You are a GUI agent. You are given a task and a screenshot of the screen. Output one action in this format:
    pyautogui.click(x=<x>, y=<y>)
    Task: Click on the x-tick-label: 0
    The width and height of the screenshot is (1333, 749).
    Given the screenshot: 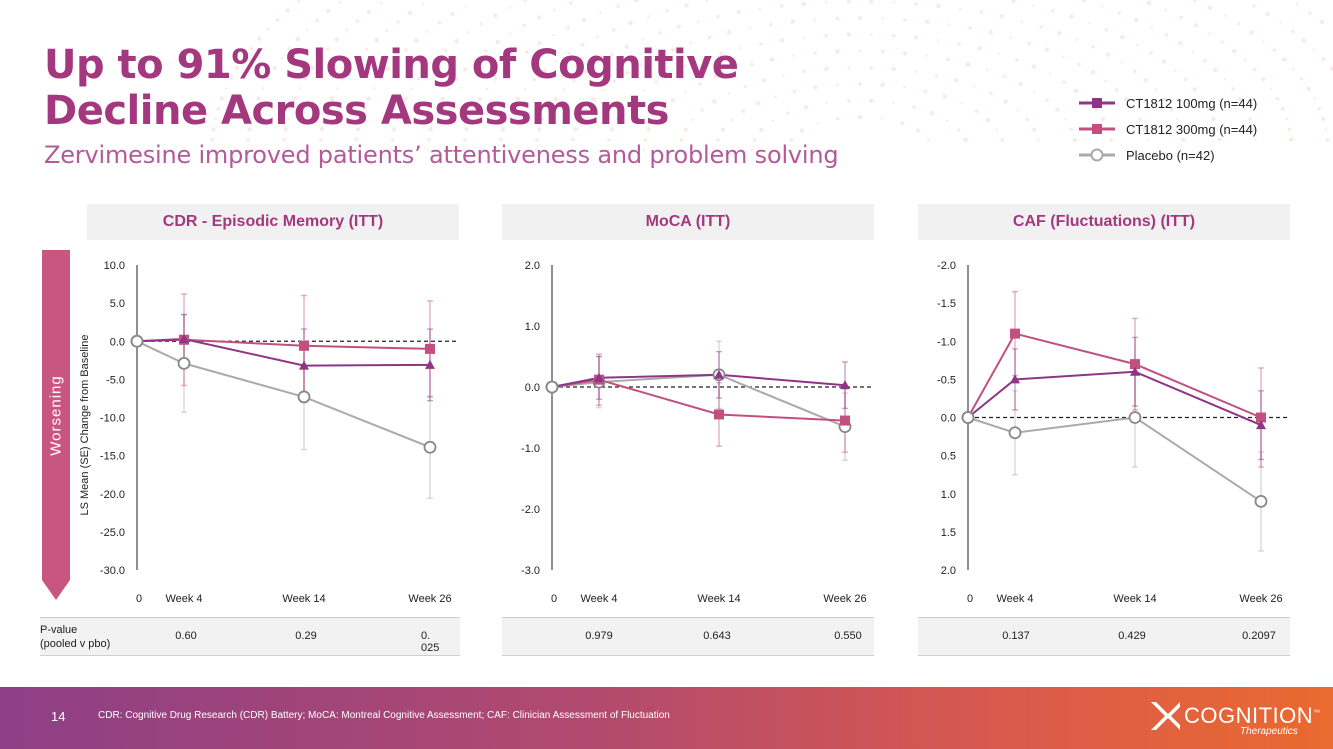 What is the action you would take?
    pyautogui.click(x=970, y=599)
    